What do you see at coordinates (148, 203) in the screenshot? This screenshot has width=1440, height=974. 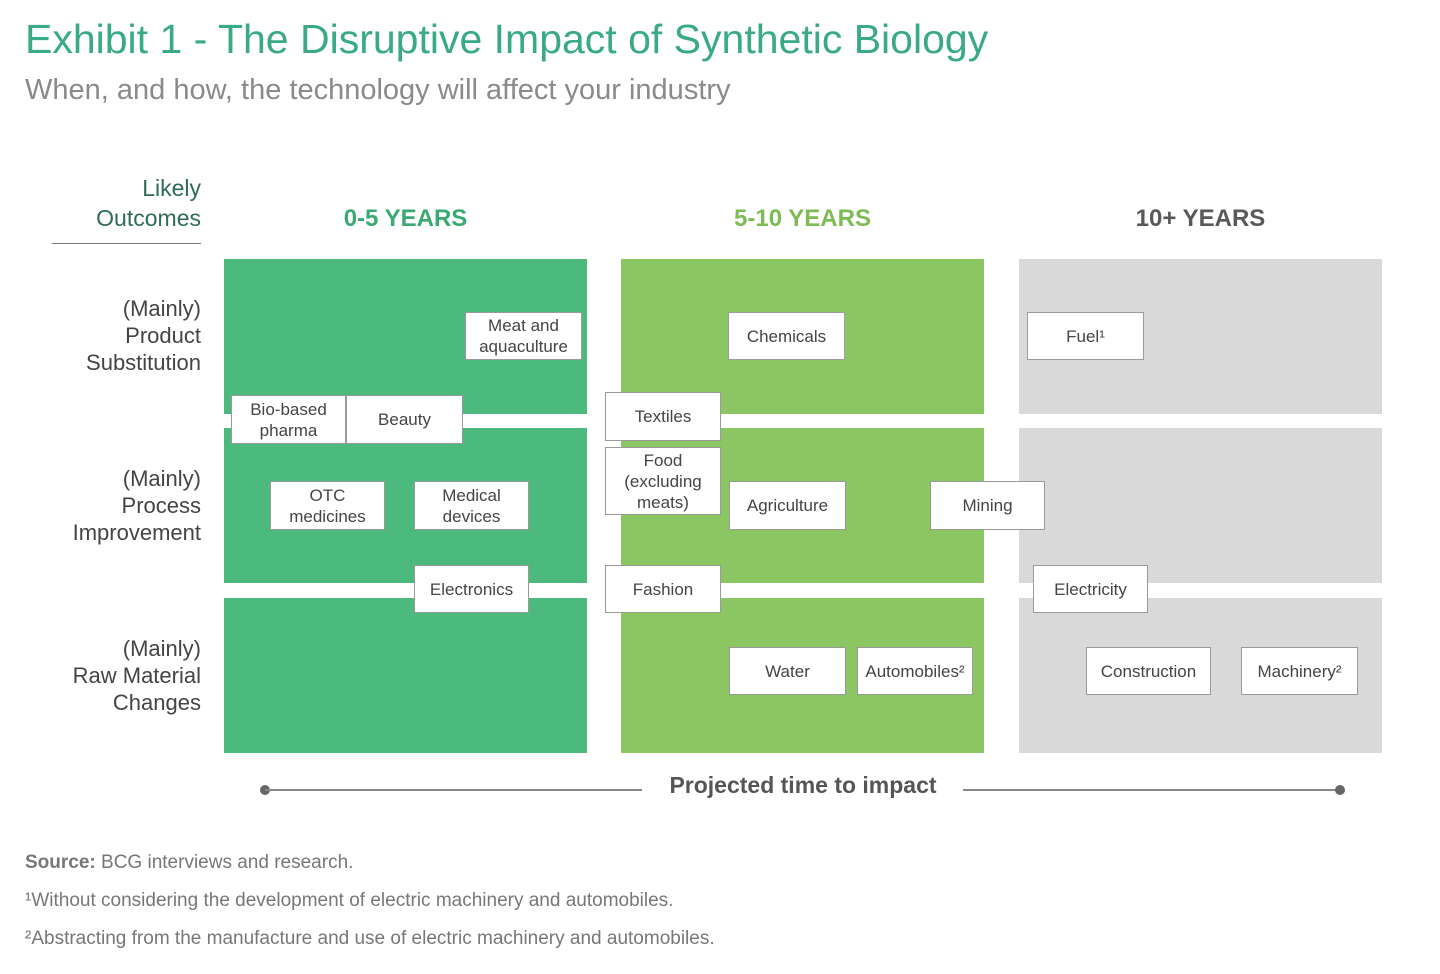 I see `likely-outcomes-header: Likely Outcomes` at bounding box center [148, 203].